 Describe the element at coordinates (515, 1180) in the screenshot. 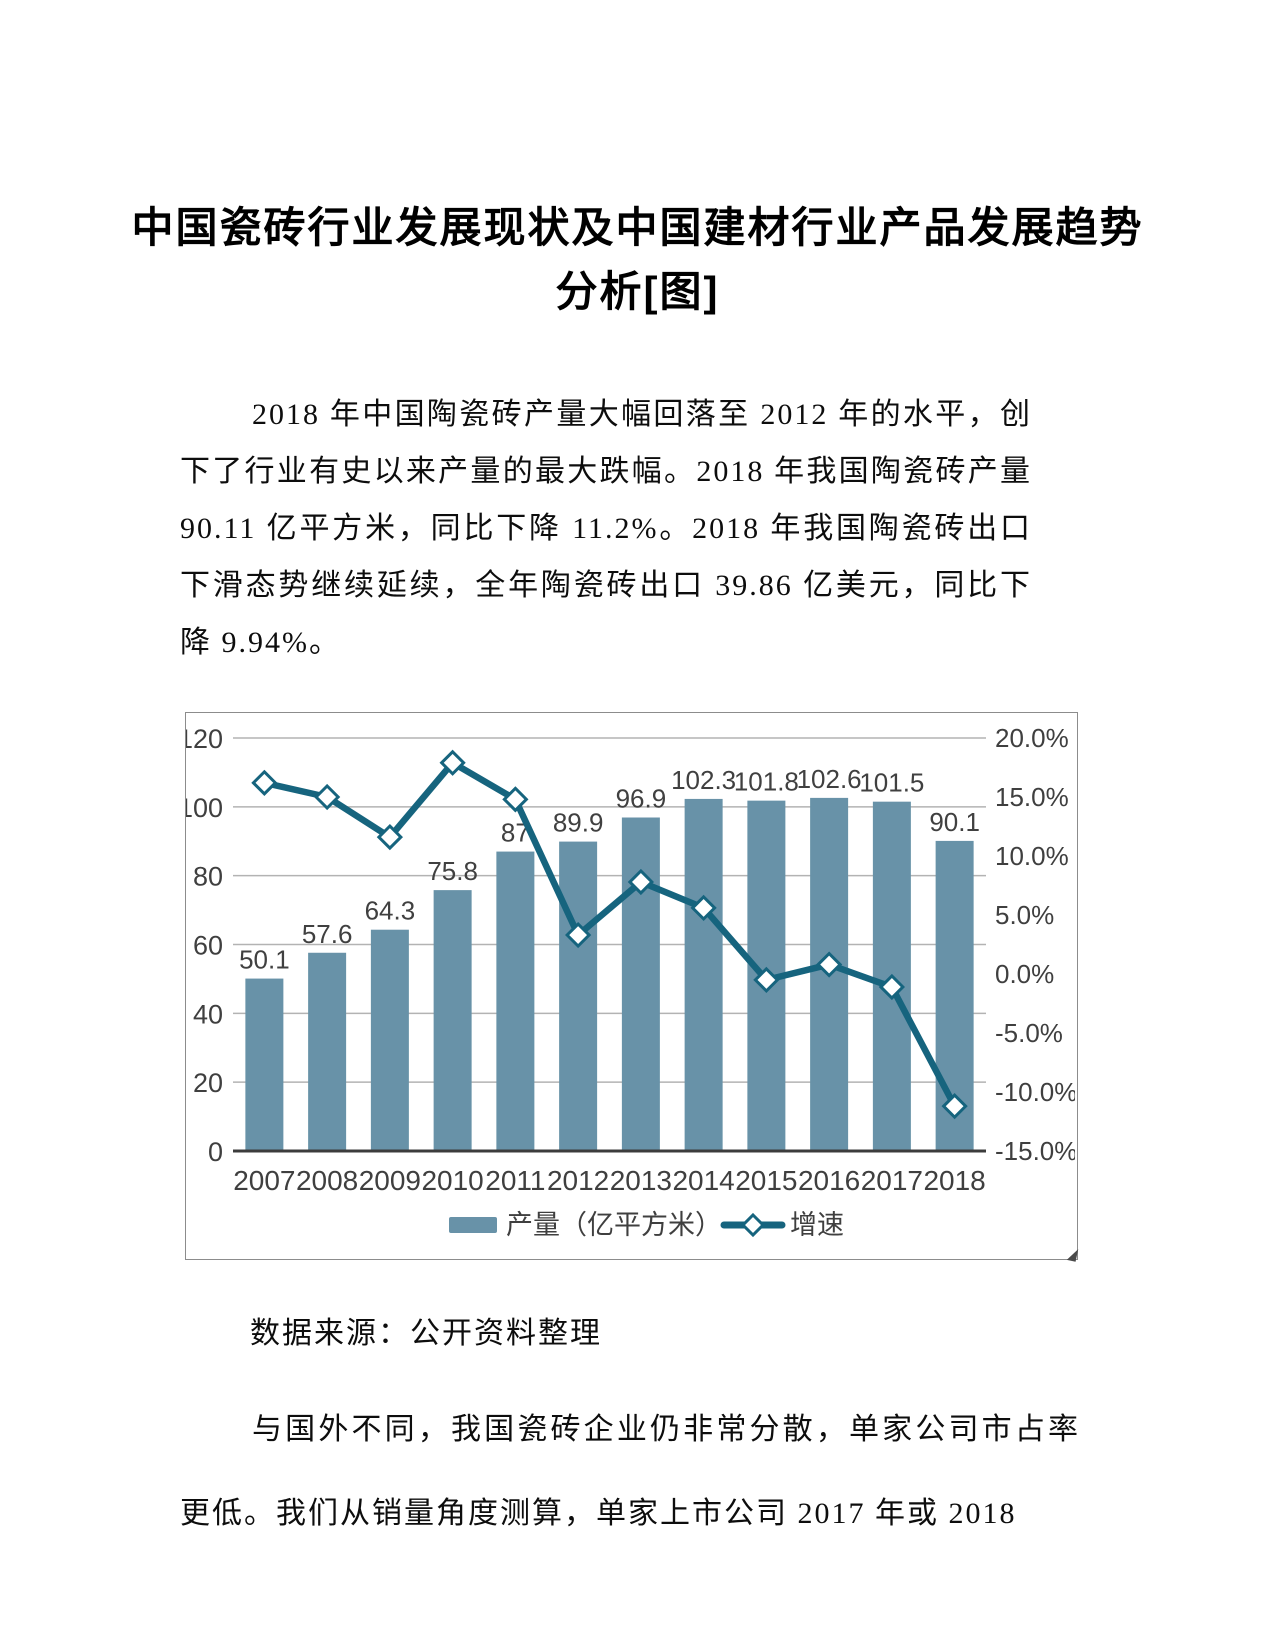

I see `x-axis-year-label: 2011` at that location.